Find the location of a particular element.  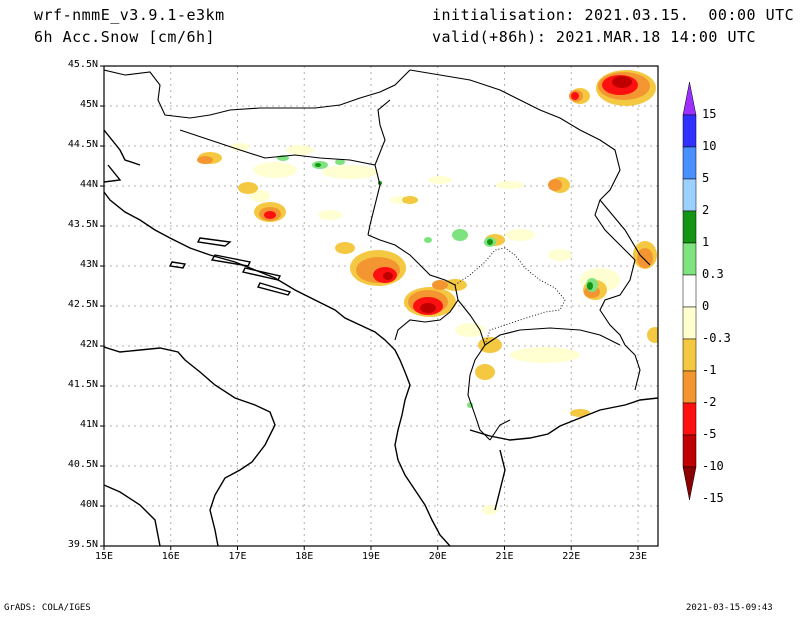

colorbar-label: 10 is located at coordinates (709, 146).